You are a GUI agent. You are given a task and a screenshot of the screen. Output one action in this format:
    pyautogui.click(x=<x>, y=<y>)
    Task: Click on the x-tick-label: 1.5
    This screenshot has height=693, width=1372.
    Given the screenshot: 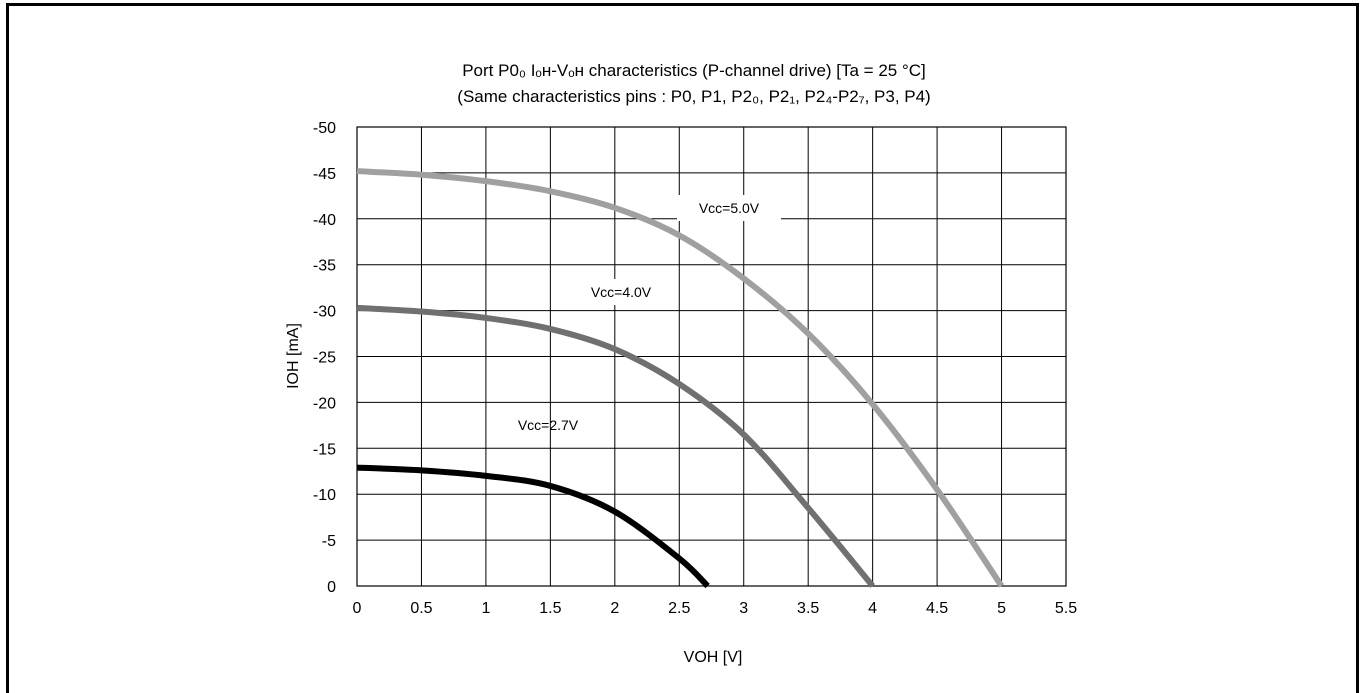 What is the action you would take?
    pyautogui.click(x=550, y=608)
    